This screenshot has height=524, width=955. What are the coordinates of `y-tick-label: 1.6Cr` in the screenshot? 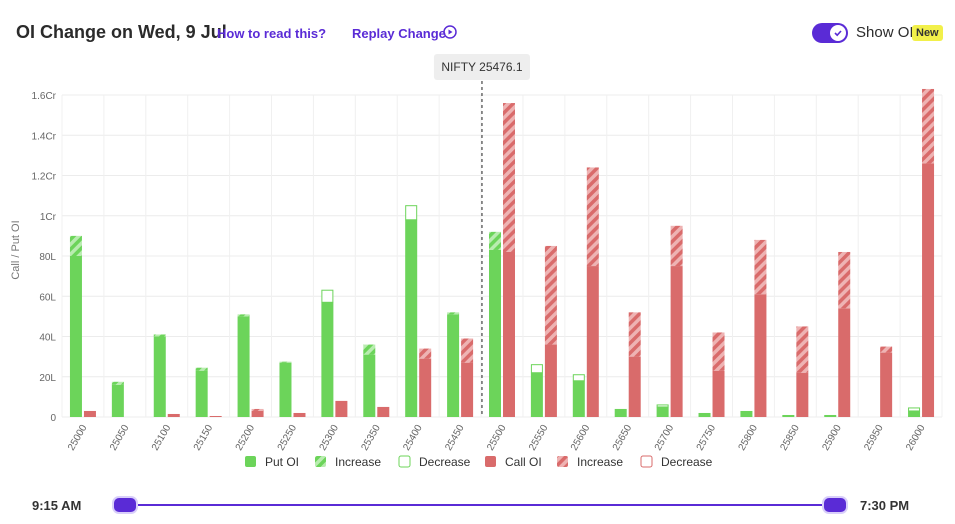 It's located at (44, 96).